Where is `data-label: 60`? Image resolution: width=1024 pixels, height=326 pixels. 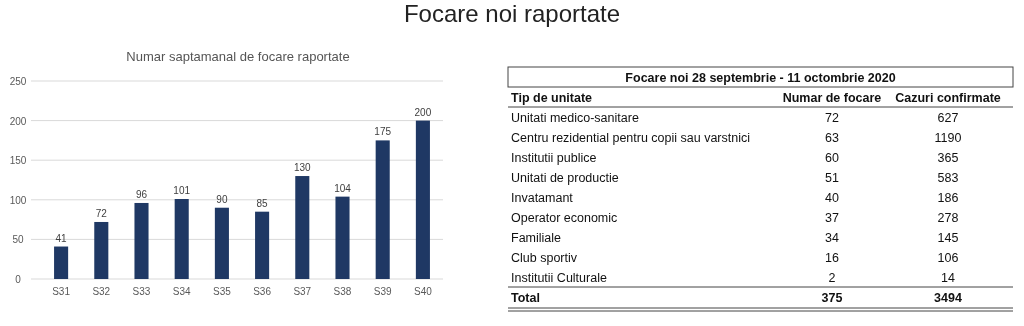 data-label: 60 is located at coordinates (832, 158).